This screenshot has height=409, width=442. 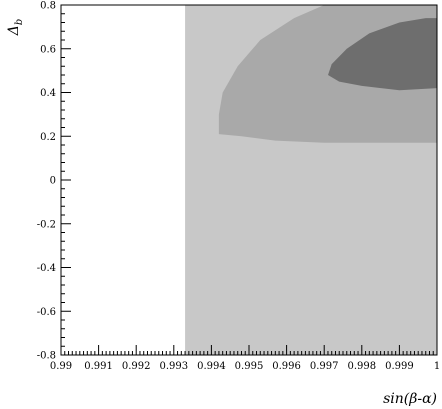 I want to click on x-tick-label: 0.995, so click(x=249, y=366).